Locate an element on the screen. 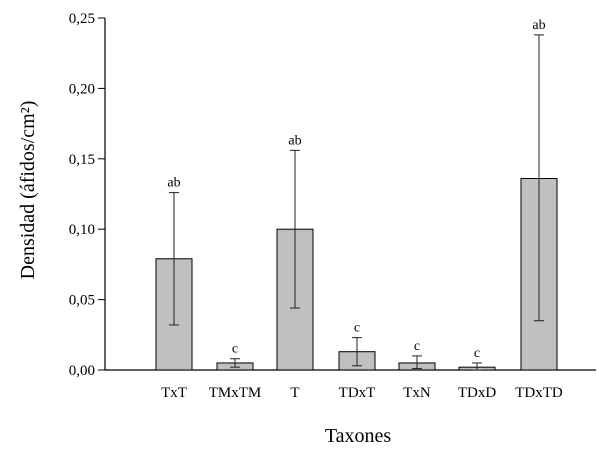 The width and height of the screenshot is (597, 450). y-tick-label: 0,25 is located at coordinates (82, 19).